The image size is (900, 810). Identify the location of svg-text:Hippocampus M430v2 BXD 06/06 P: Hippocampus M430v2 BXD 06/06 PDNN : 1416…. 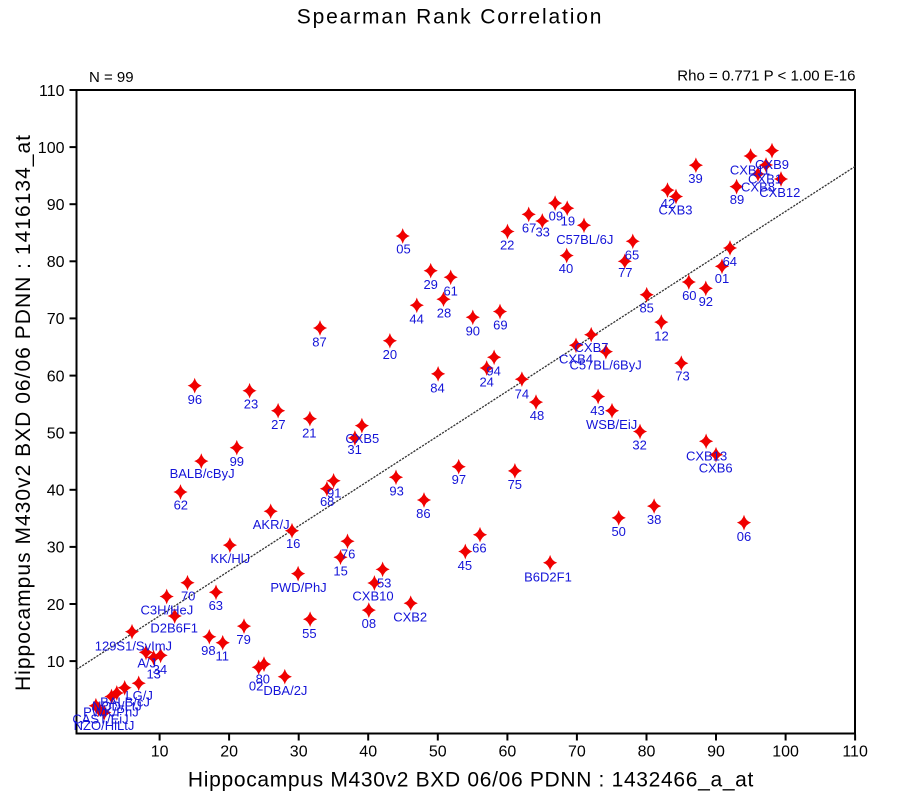
(23, 412).